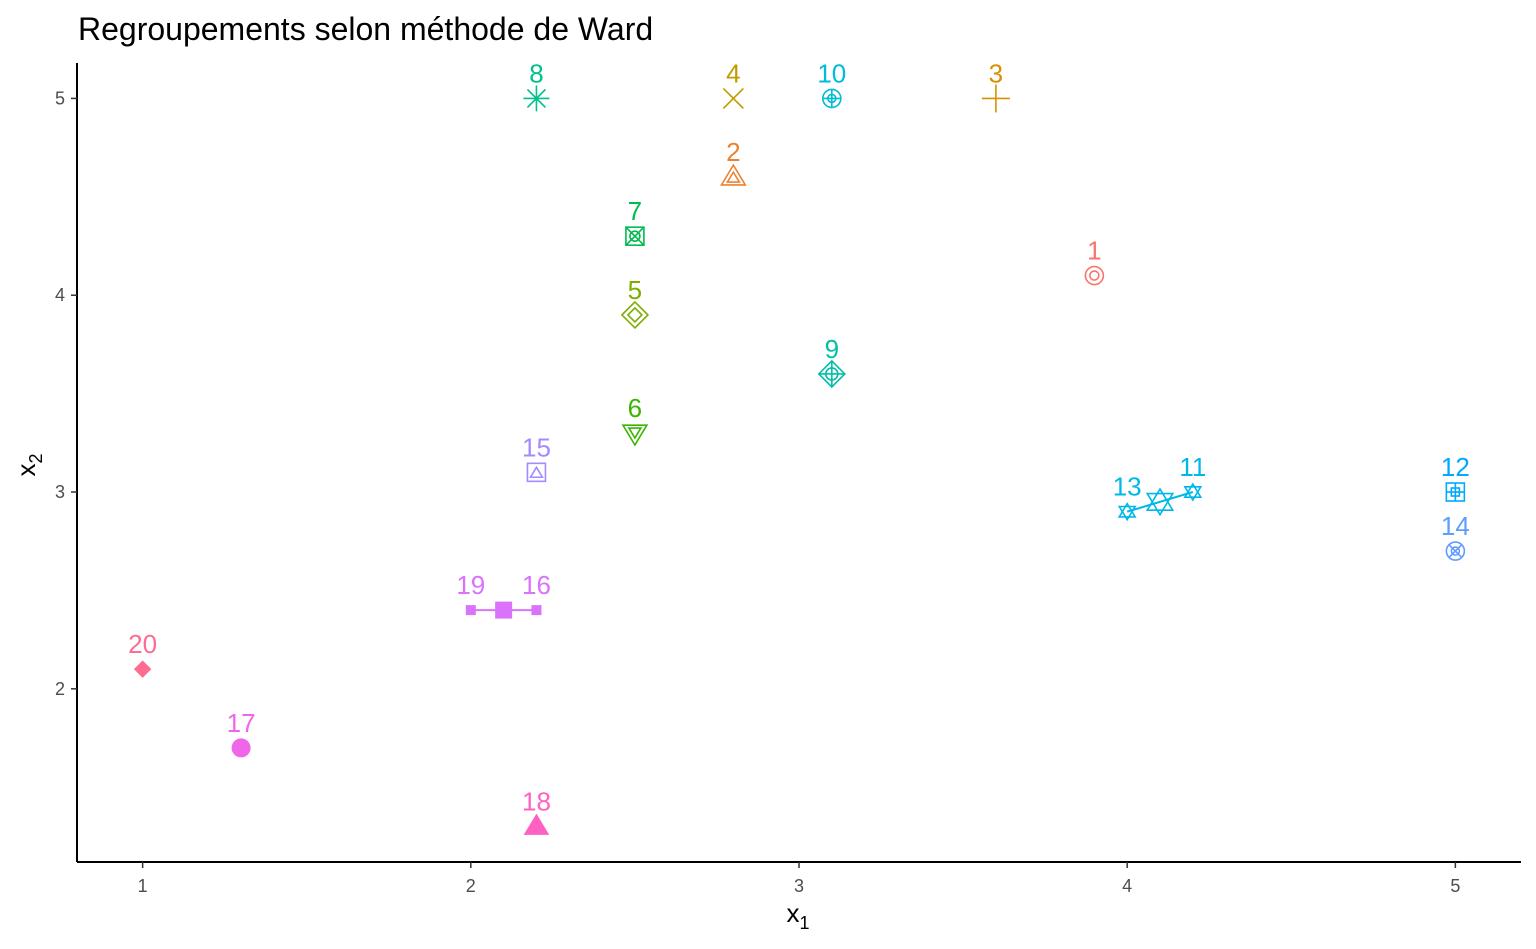 This screenshot has width=1536, height=949. I want to click on point-label: 15, so click(536, 447).